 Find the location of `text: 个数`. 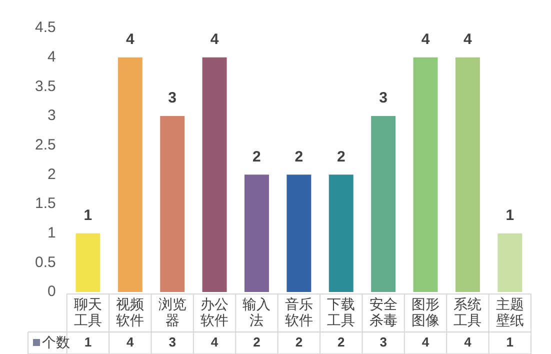

text: 个数 is located at coordinates (56, 342).